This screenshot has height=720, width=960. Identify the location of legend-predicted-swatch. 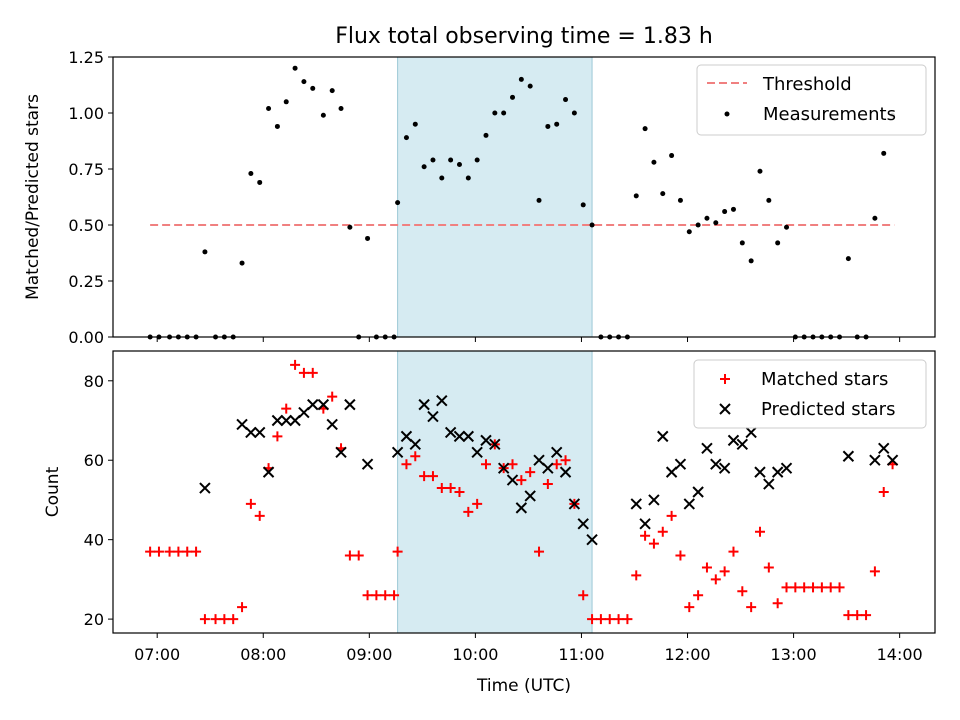
(725, 409).